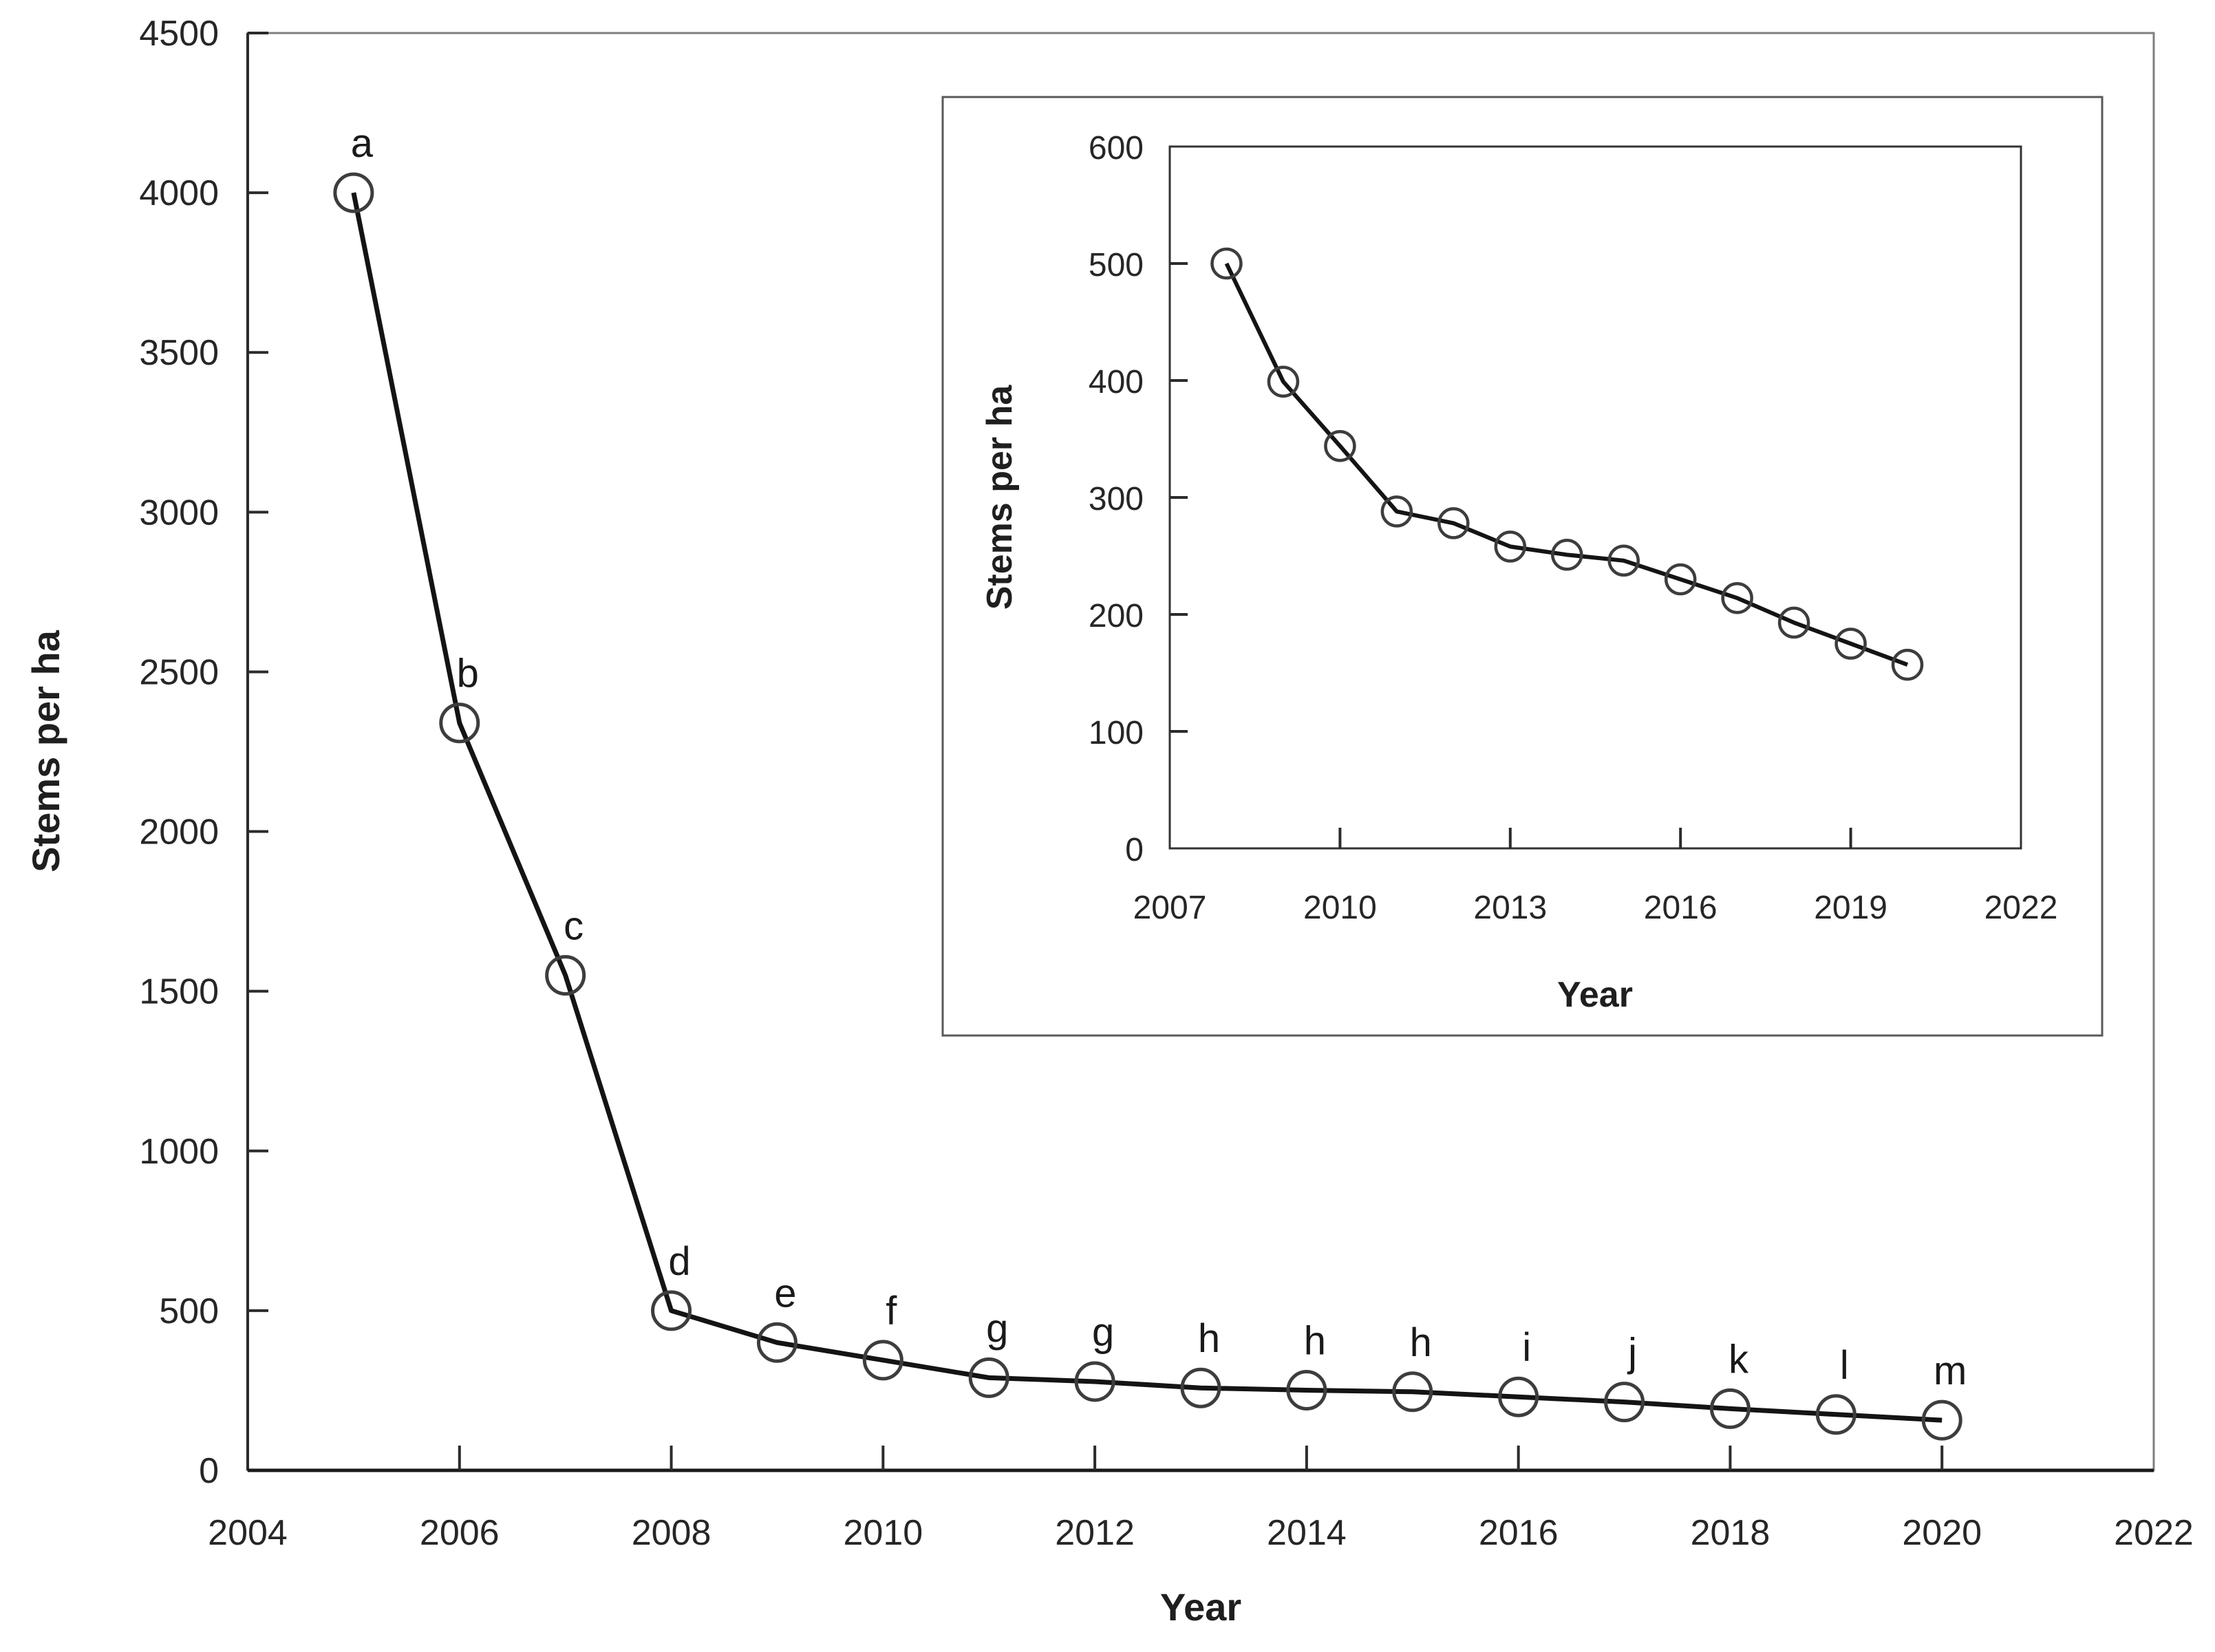  What do you see at coordinates (1595, 995) in the screenshot?
I see `inset-x-axis-title: Year` at bounding box center [1595, 995].